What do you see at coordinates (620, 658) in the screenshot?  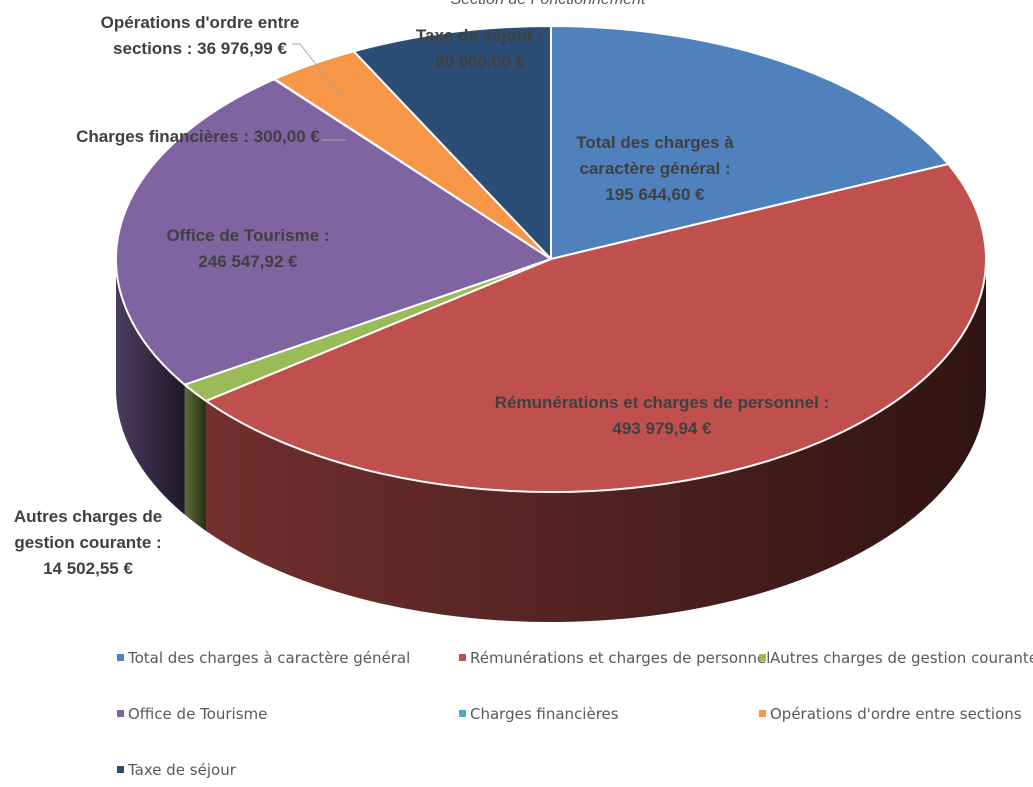 I see `legend-label-2: Rémunérations et charges de personnel` at bounding box center [620, 658].